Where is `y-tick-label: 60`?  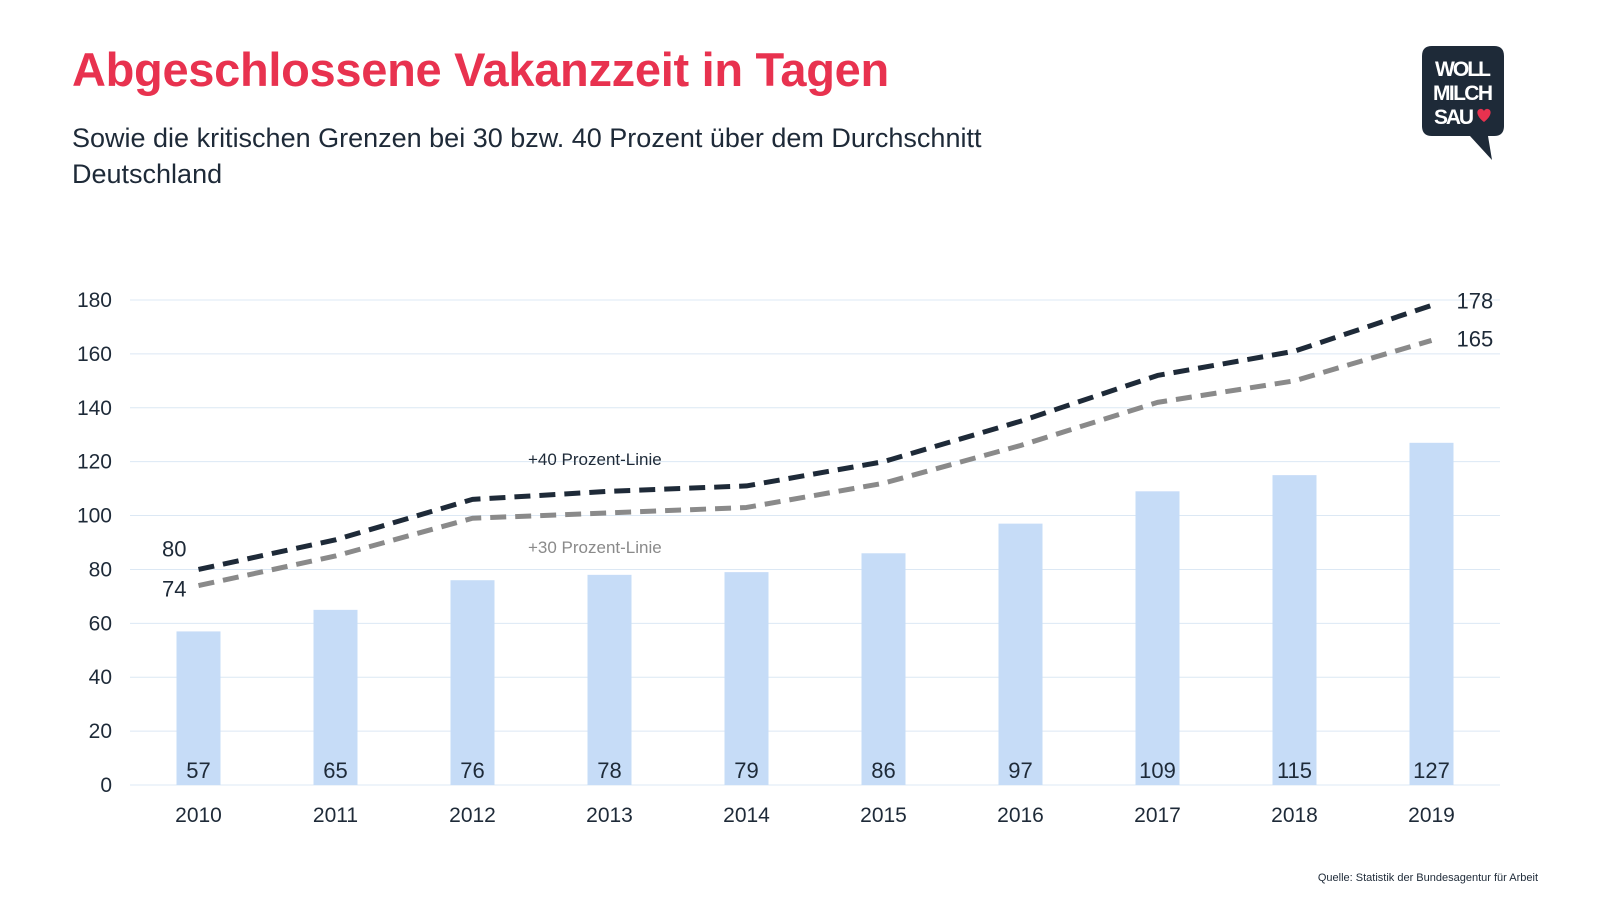 y-tick-label: 60 is located at coordinates (100, 623).